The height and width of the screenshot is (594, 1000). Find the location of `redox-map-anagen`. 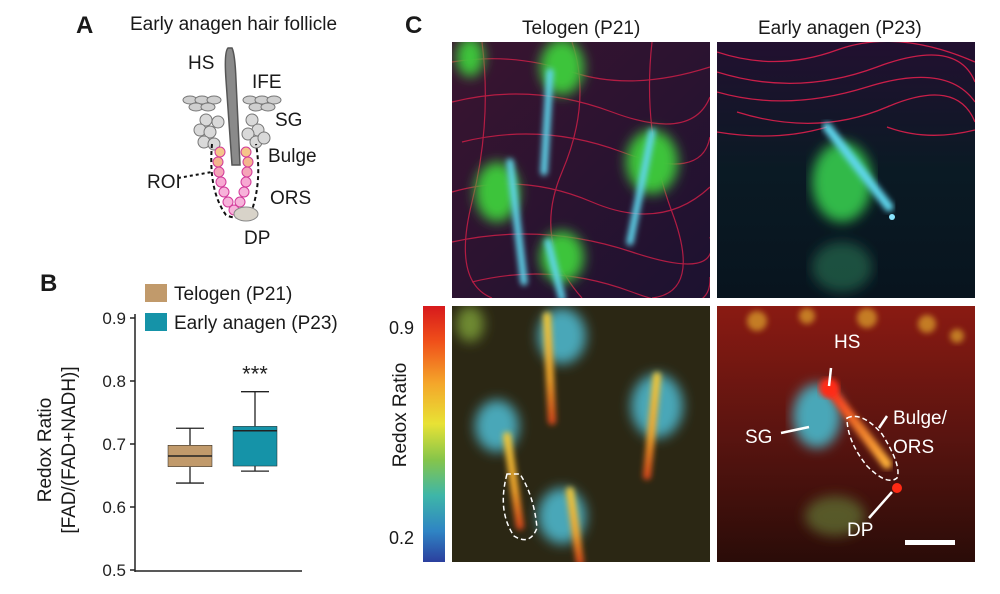

redox-map-anagen is located at coordinates (846, 434).